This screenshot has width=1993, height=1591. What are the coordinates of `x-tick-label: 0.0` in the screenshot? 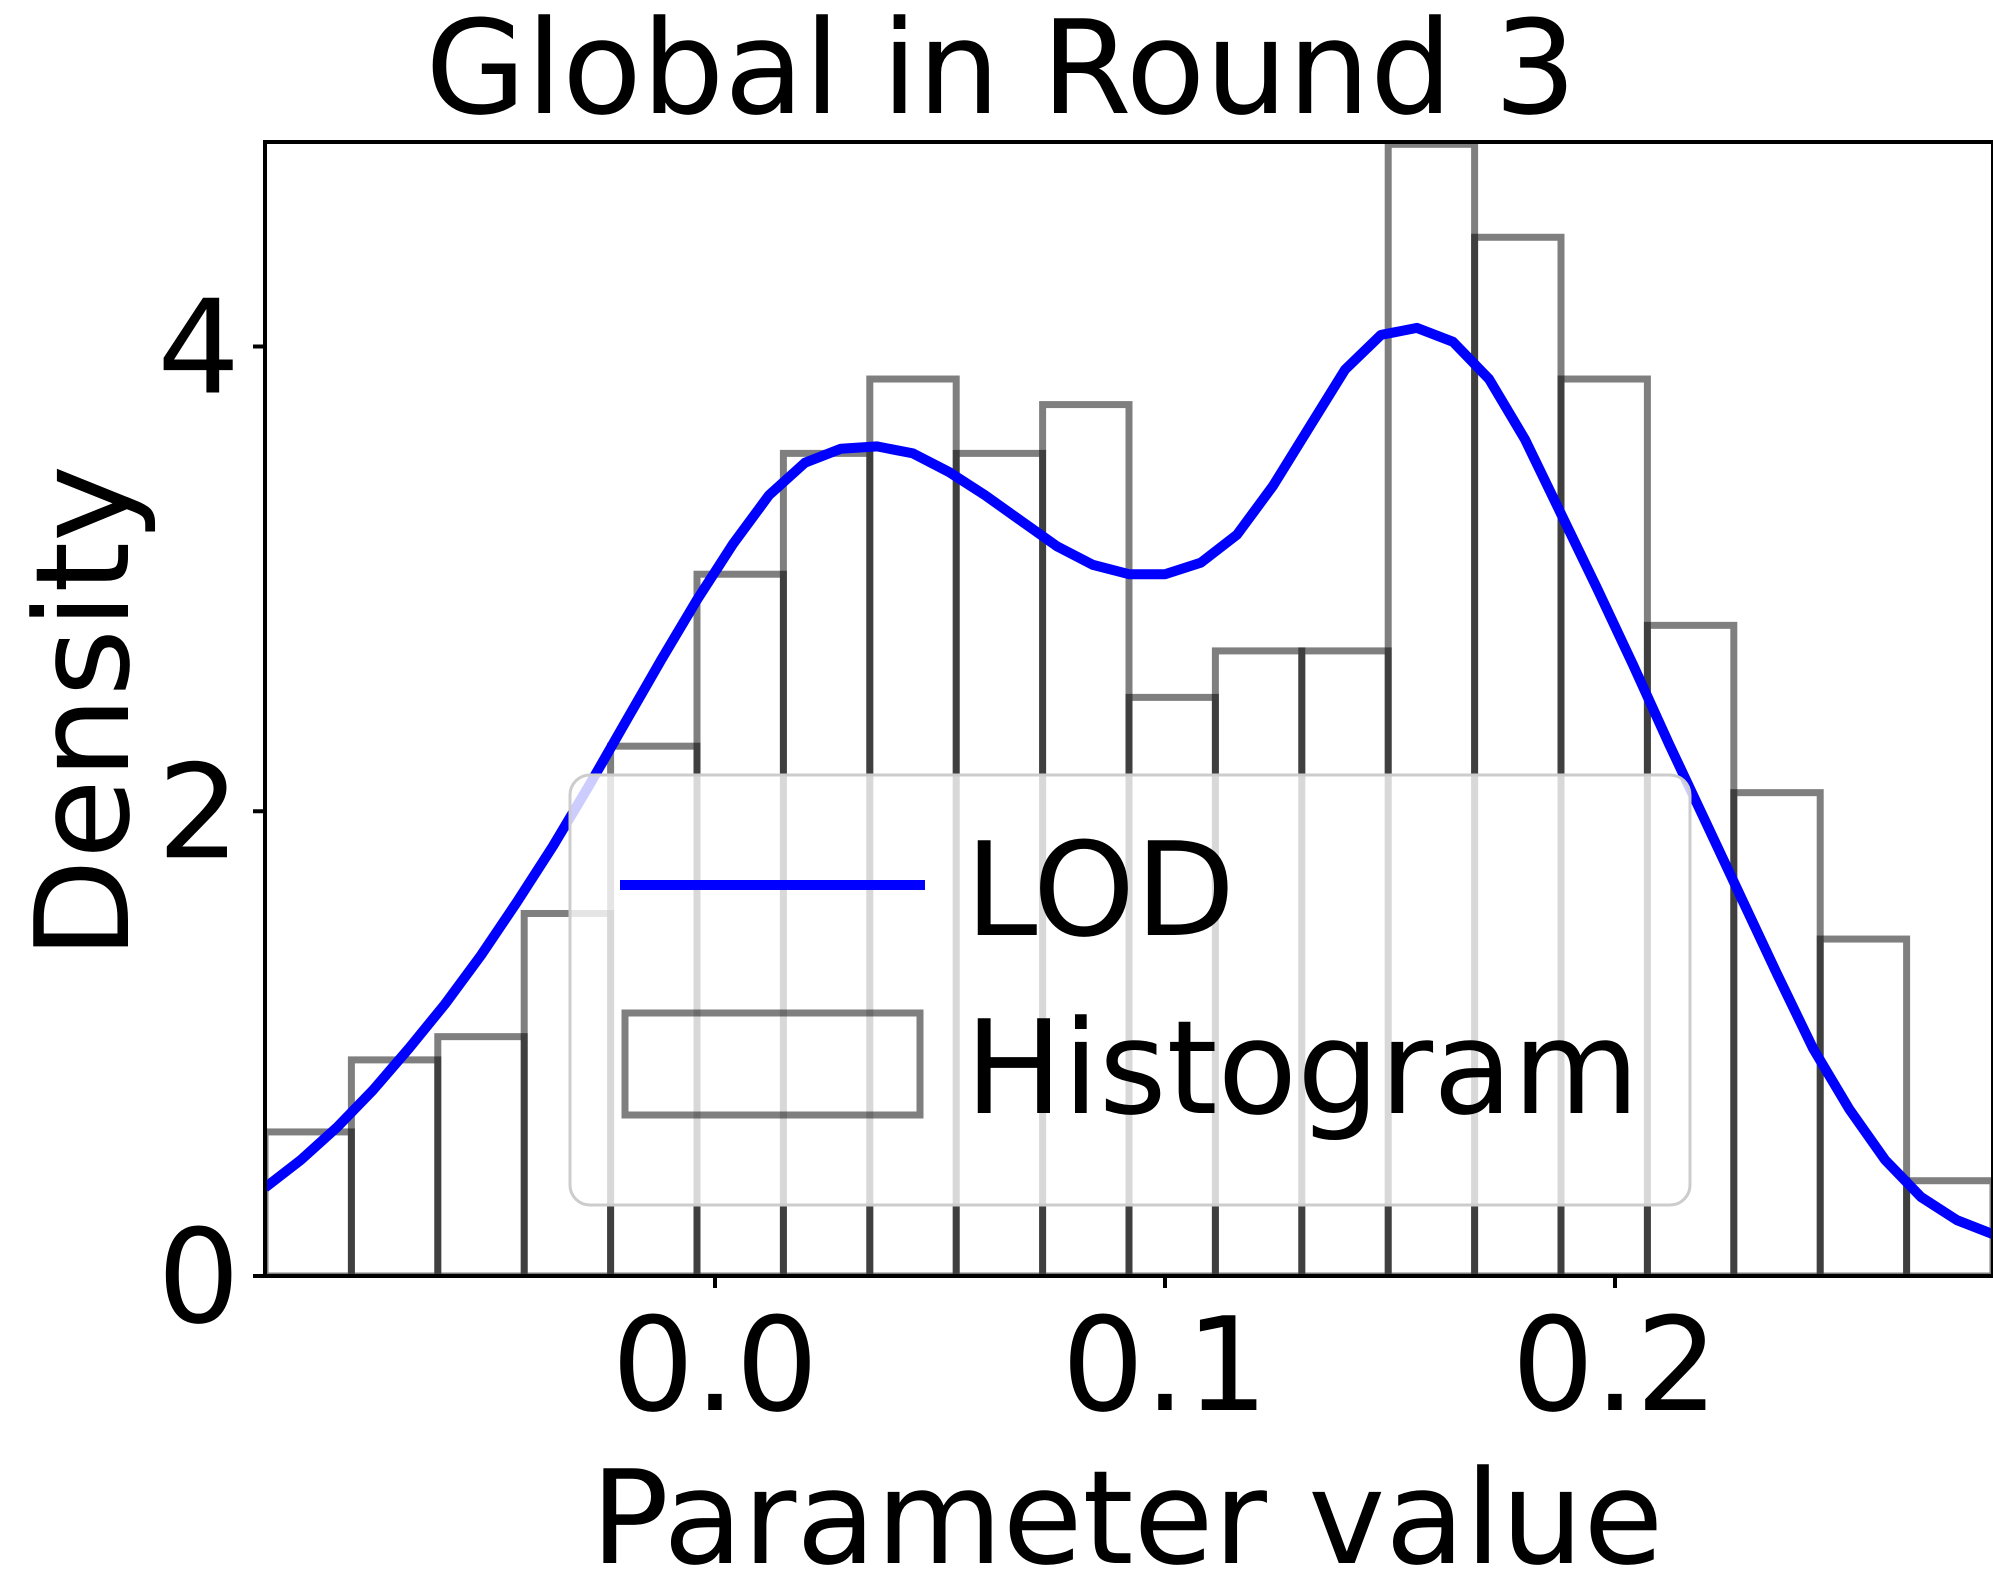 It's located at (715, 1365).